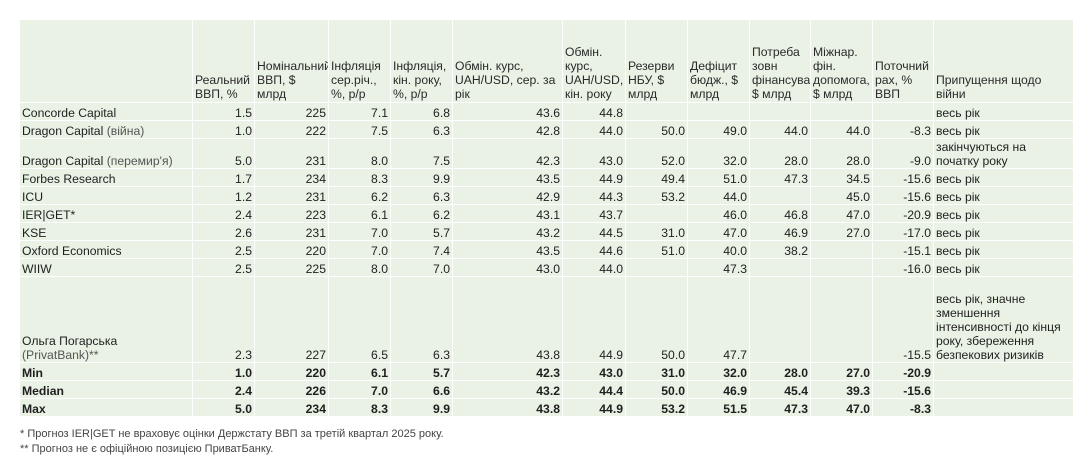 The height and width of the screenshot is (467, 1091). I want to click on summary-value-cell: 53.2, so click(657, 408).